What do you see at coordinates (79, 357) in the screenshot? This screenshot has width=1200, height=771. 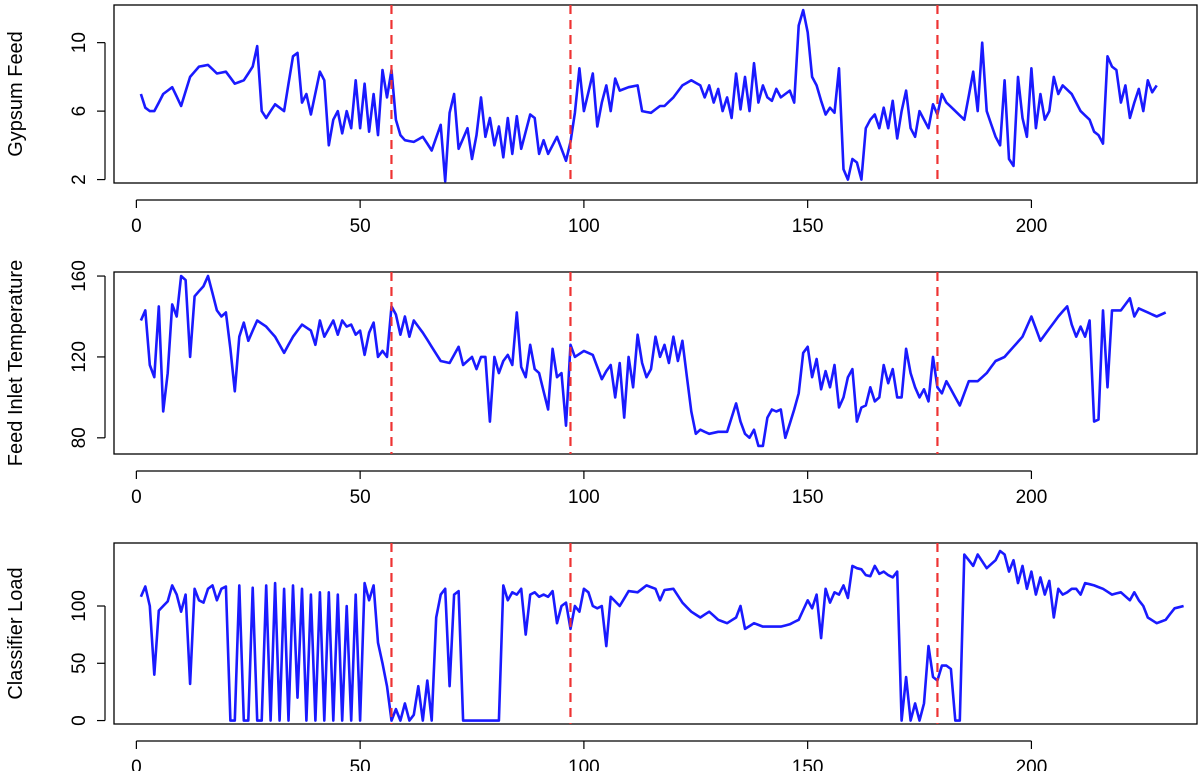 I see `y-tick-label: 120` at bounding box center [79, 357].